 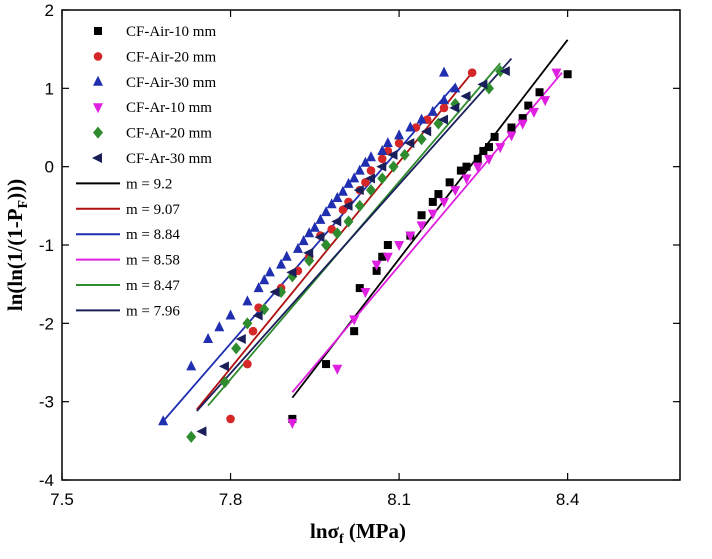 I want to click on legend-label: CF-Ar-10 mm, so click(x=169, y=108).